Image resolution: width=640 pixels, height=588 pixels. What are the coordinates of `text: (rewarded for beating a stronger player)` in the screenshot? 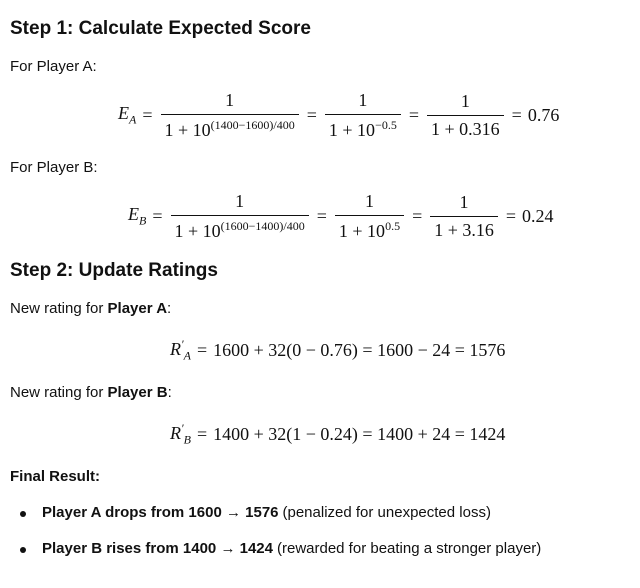 It's located at (409, 548).